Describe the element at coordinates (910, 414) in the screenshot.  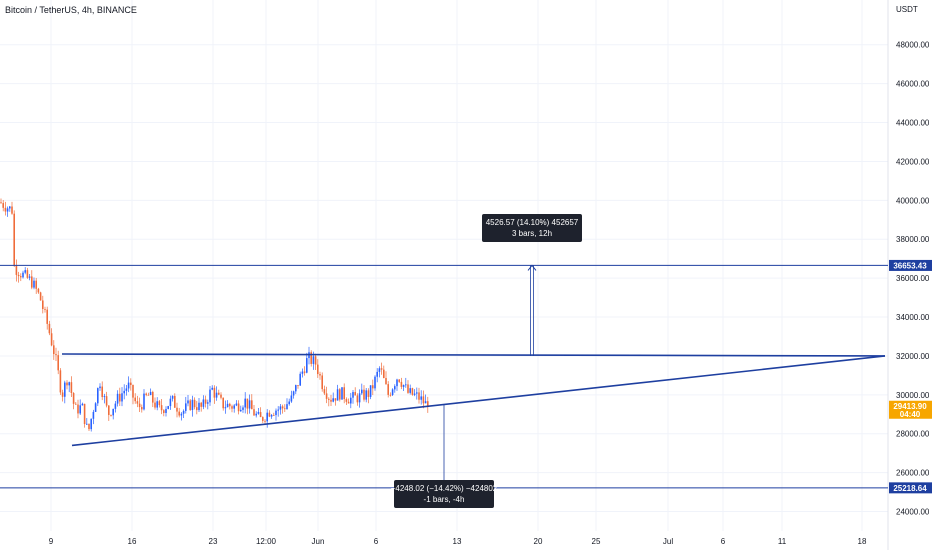
I see `current-price-badge-countdown: 04:40` at that location.